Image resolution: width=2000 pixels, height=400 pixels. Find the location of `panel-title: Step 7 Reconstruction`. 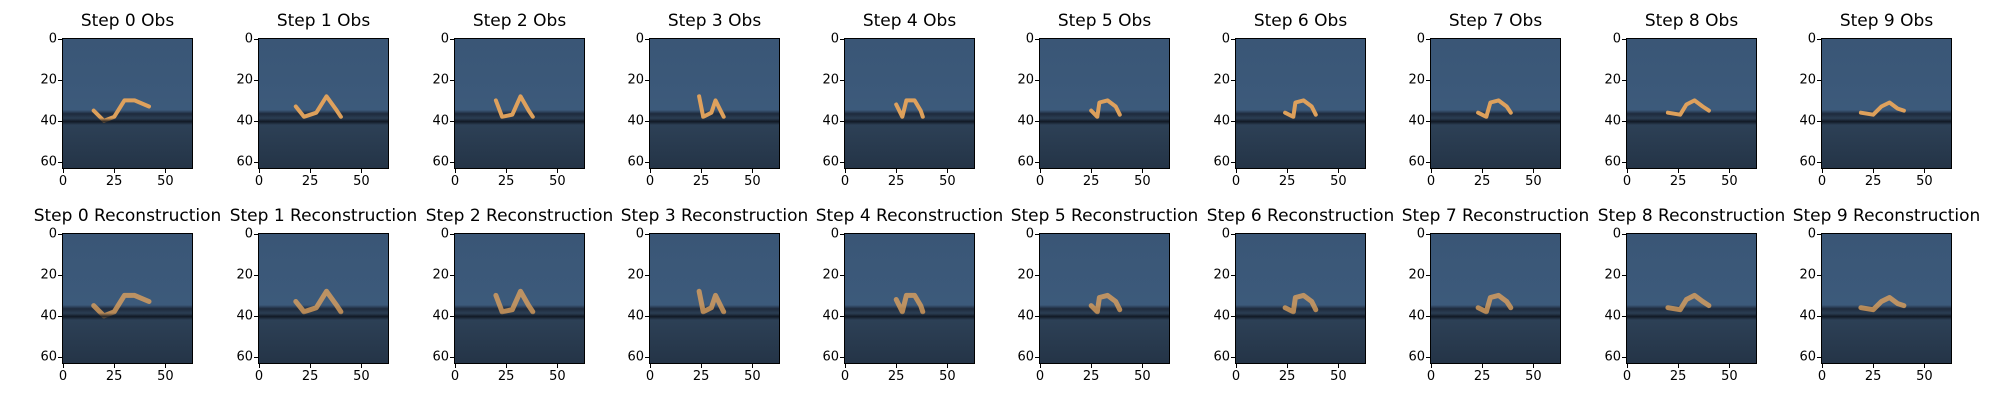

panel-title: Step 7 Reconstruction is located at coordinates (1495, 216).